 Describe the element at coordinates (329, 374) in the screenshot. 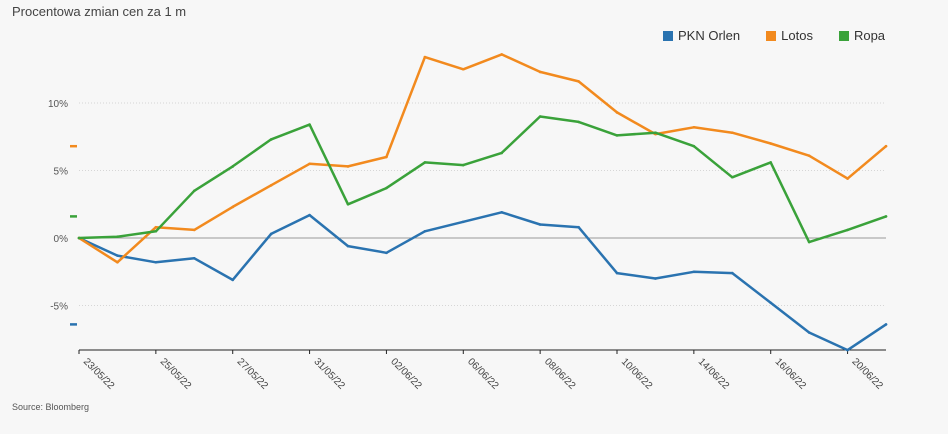

I see `x-tick-label: 31/05/22` at that location.